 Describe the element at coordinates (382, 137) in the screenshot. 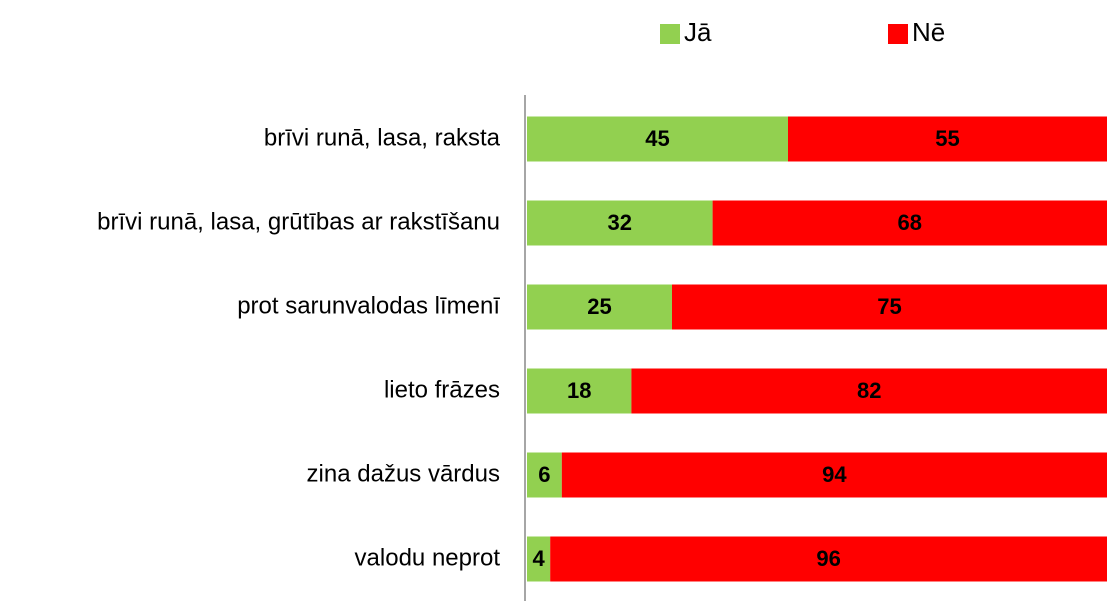

I see `category-label: brīvi runā, lasa, raksta` at that location.